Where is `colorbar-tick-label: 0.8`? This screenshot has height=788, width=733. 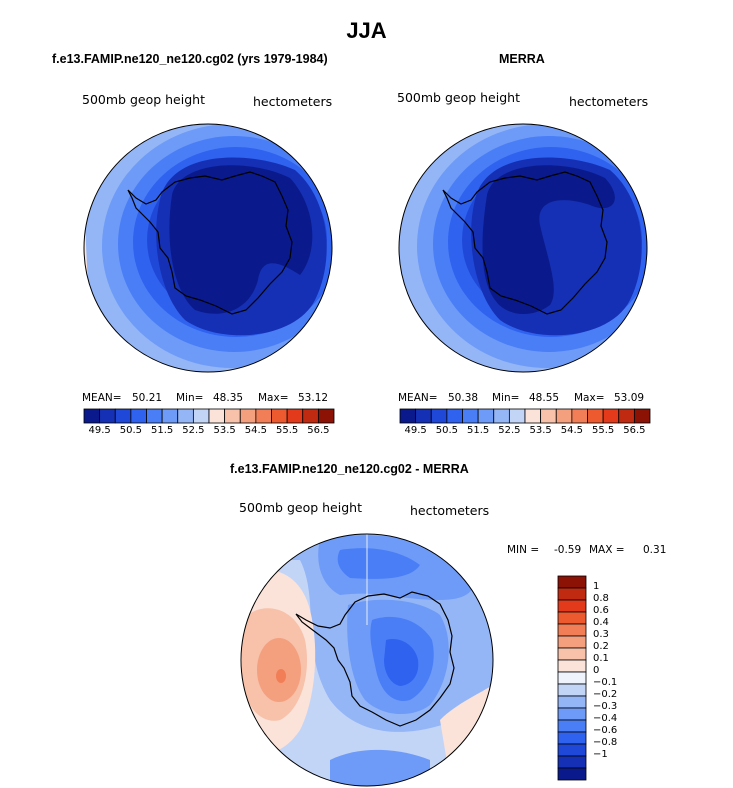 colorbar-tick-label: 0.8 is located at coordinates (601, 598).